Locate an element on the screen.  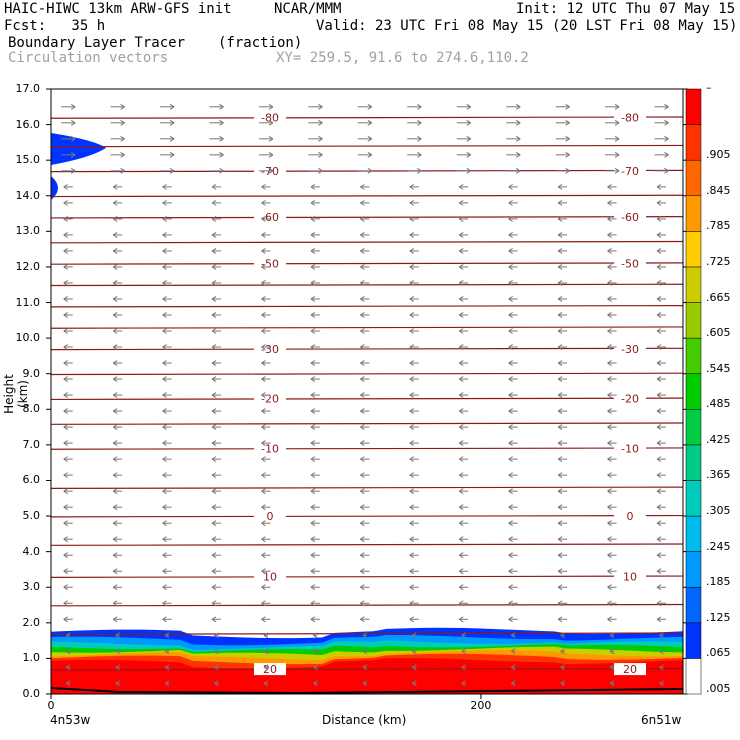
y-tick-label: 7.0 is located at coordinates (31, 444).